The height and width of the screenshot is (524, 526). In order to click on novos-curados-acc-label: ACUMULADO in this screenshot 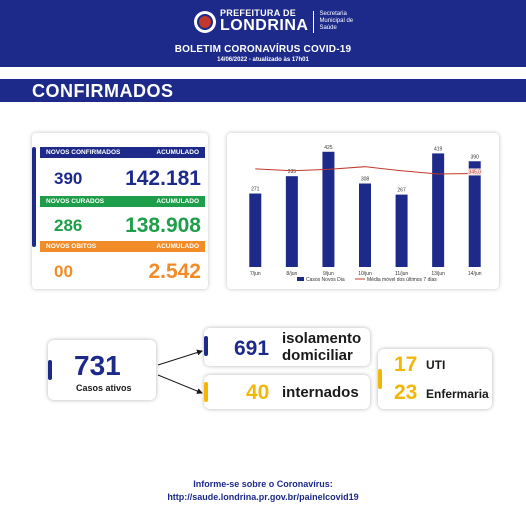, I will do `click(177, 201)`.